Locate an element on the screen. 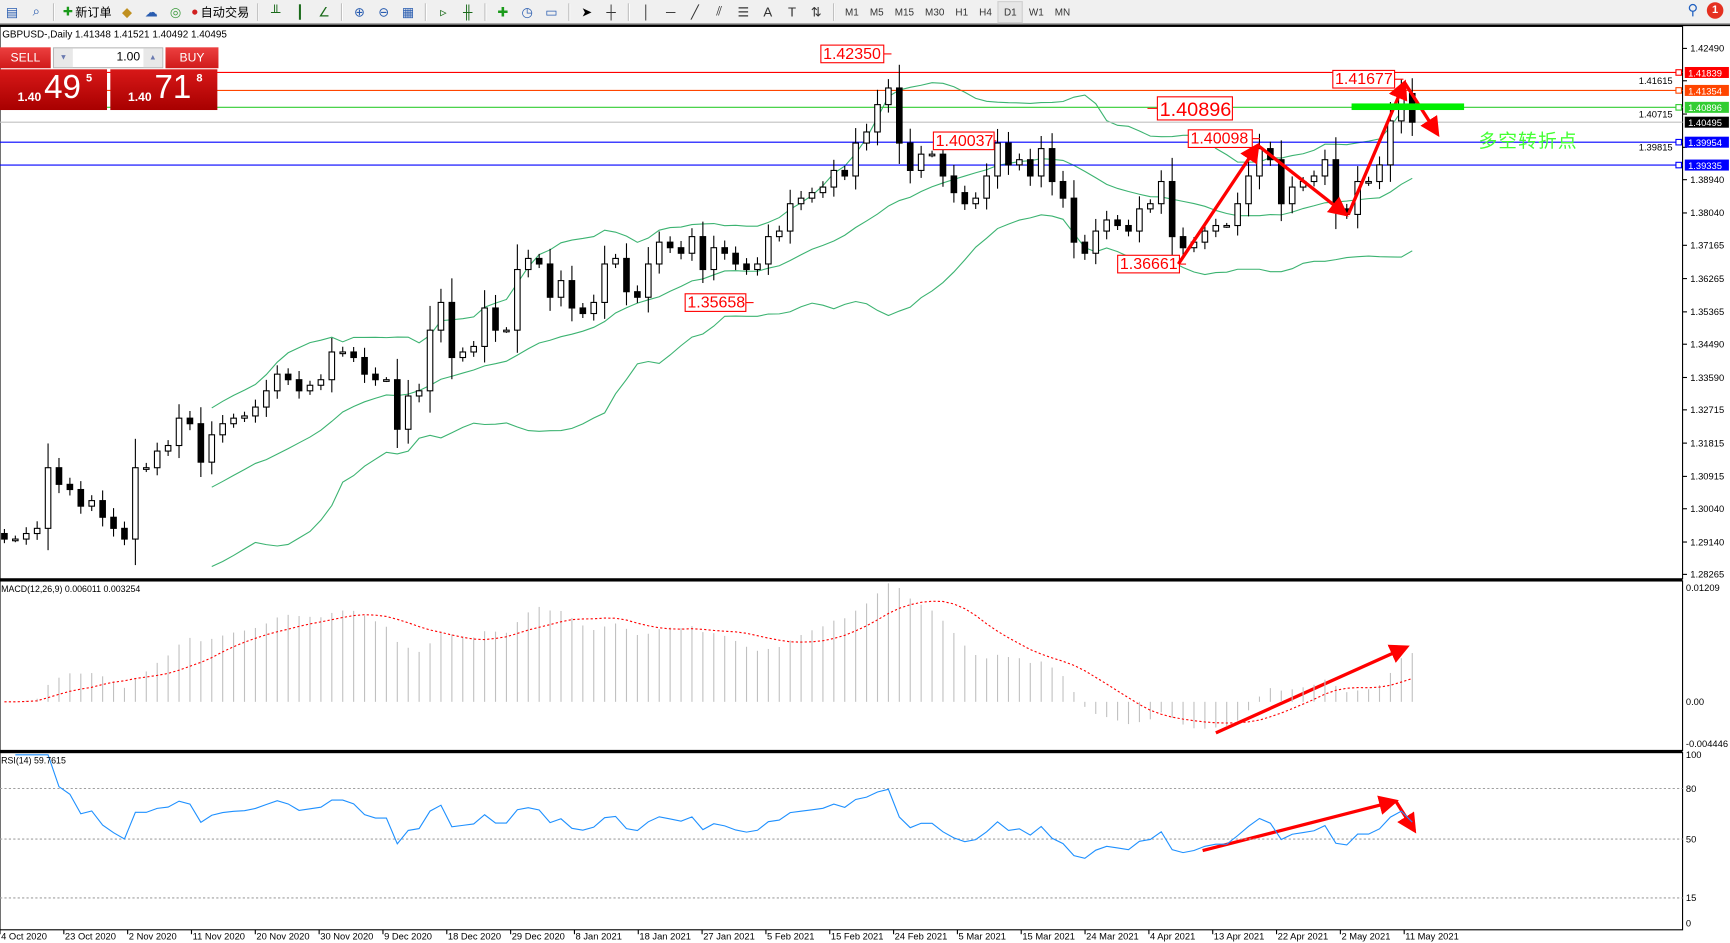 This screenshot has width=1730, height=943. candlestick-icon: ┃ is located at coordinates (299, 11).